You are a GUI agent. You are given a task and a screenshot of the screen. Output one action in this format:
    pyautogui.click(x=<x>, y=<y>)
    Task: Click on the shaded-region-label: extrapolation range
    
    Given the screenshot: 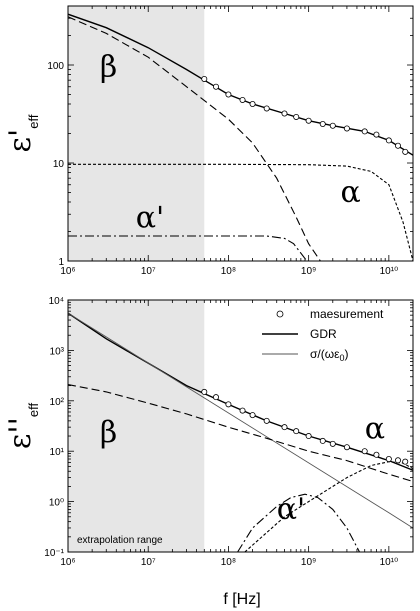 What is the action you would take?
    pyautogui.click(x=120, y=540)
    